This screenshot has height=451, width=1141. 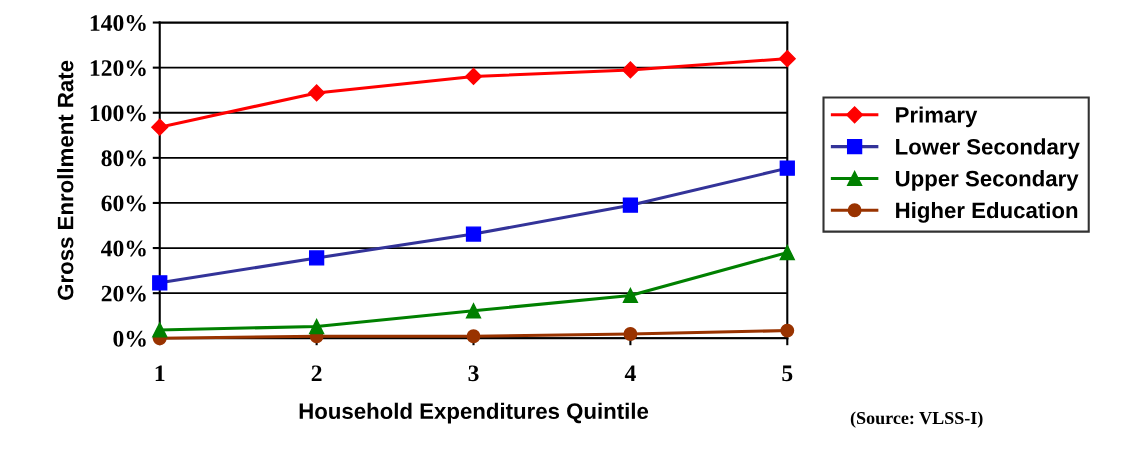 What do you see at coordinates (987, 212) in the screenshot?
I see `legend-label: Higher Education` at bounding box center [987, 212].